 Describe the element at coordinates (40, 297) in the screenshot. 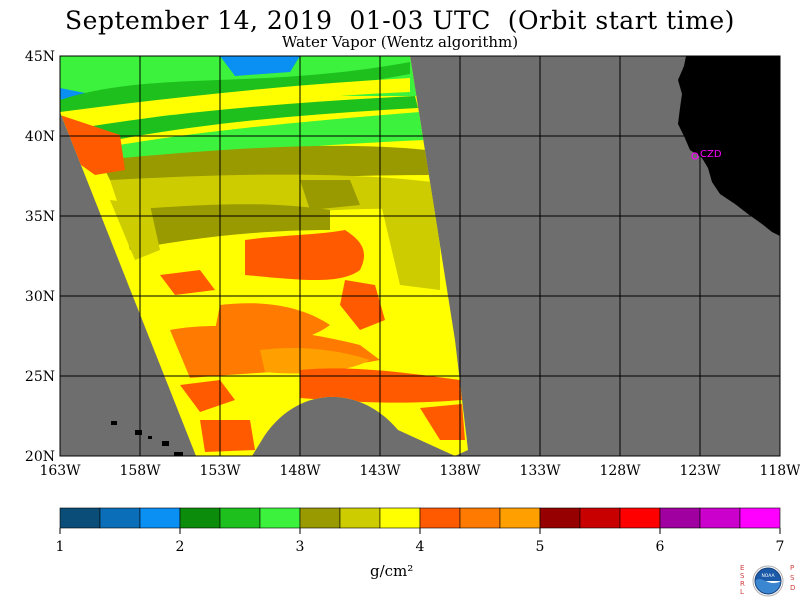

I see `lat-label: 30N` at that location.